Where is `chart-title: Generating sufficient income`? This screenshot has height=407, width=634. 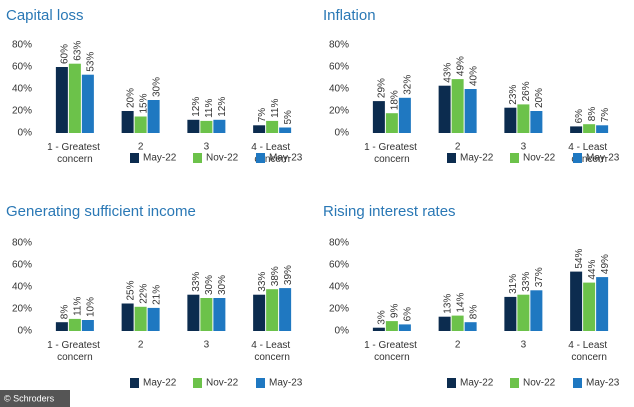
chart-title: Generating sufficient income is located at coordinates (101, 211).